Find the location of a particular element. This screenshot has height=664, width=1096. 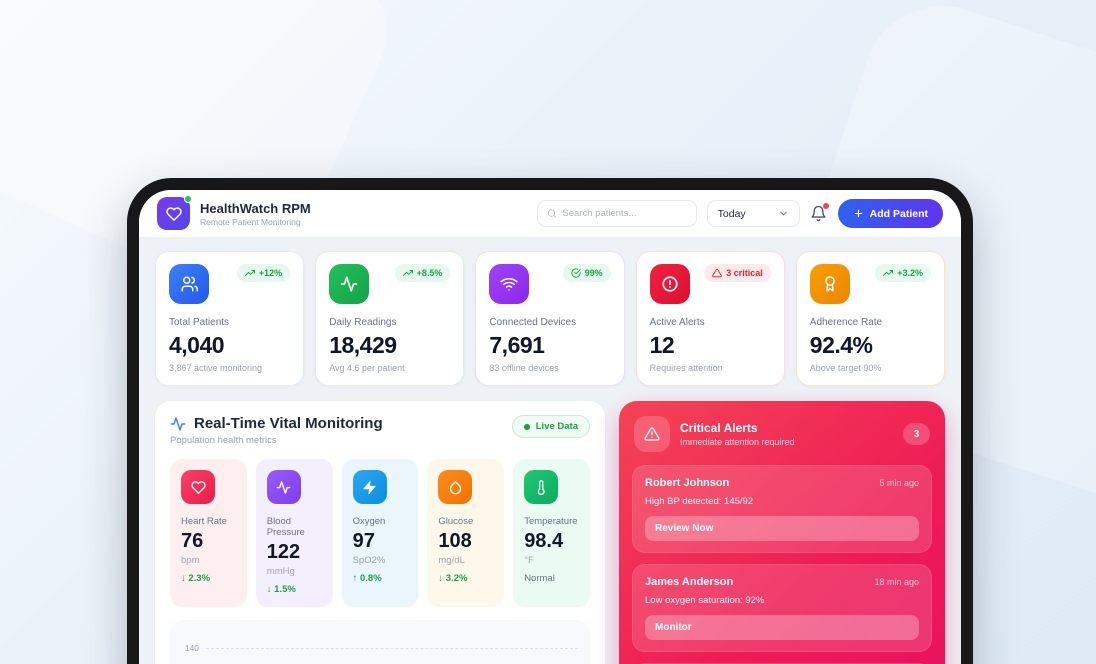

vital-card-oxygen: Oxygen 97 SpO2% ↑ 0.8% is located at coordinates (380, 533).